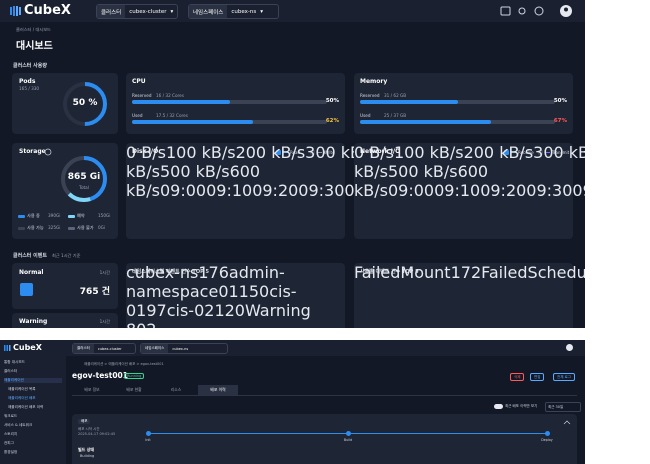  What do you see at coordinates (380, 151) in the screenshot?
I see `card-title: Network I/O` at bounding box center [380, 151].